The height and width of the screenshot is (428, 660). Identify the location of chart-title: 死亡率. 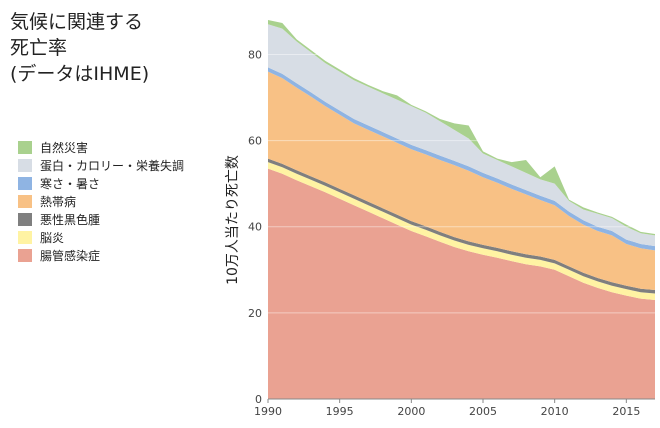
(38, 48).